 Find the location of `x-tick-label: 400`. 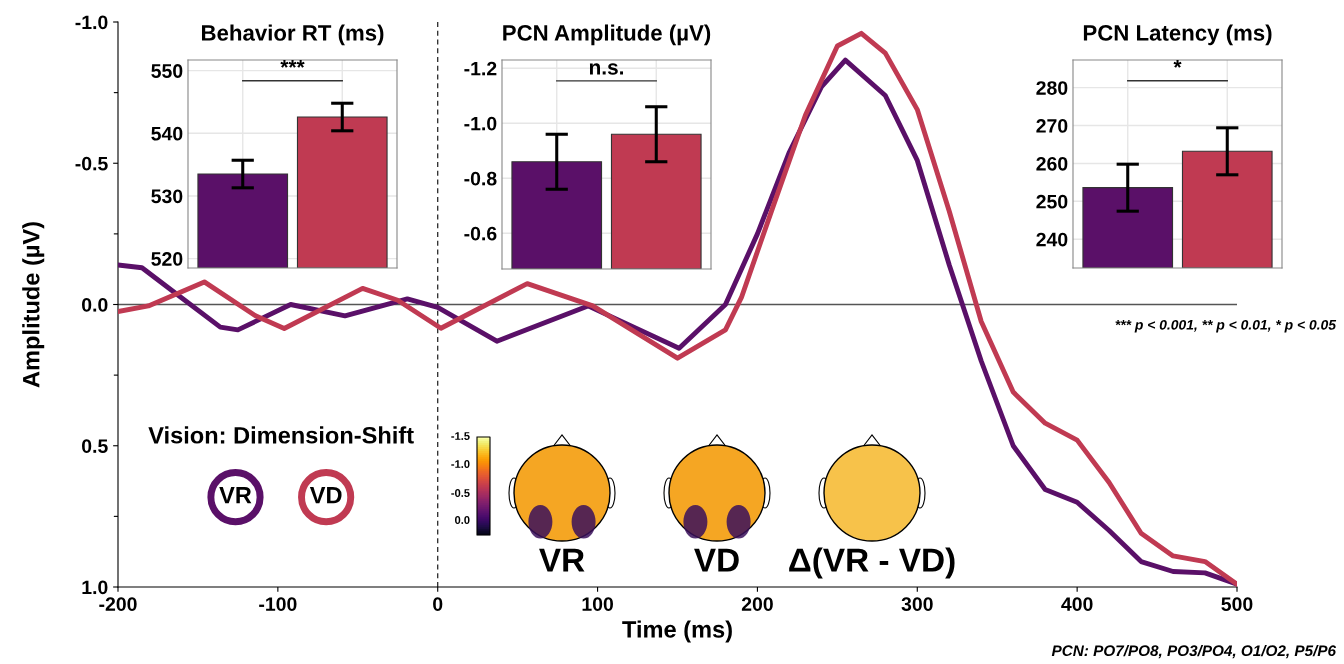

x-tick-label: 400 is located at coordinates (1077, 604).